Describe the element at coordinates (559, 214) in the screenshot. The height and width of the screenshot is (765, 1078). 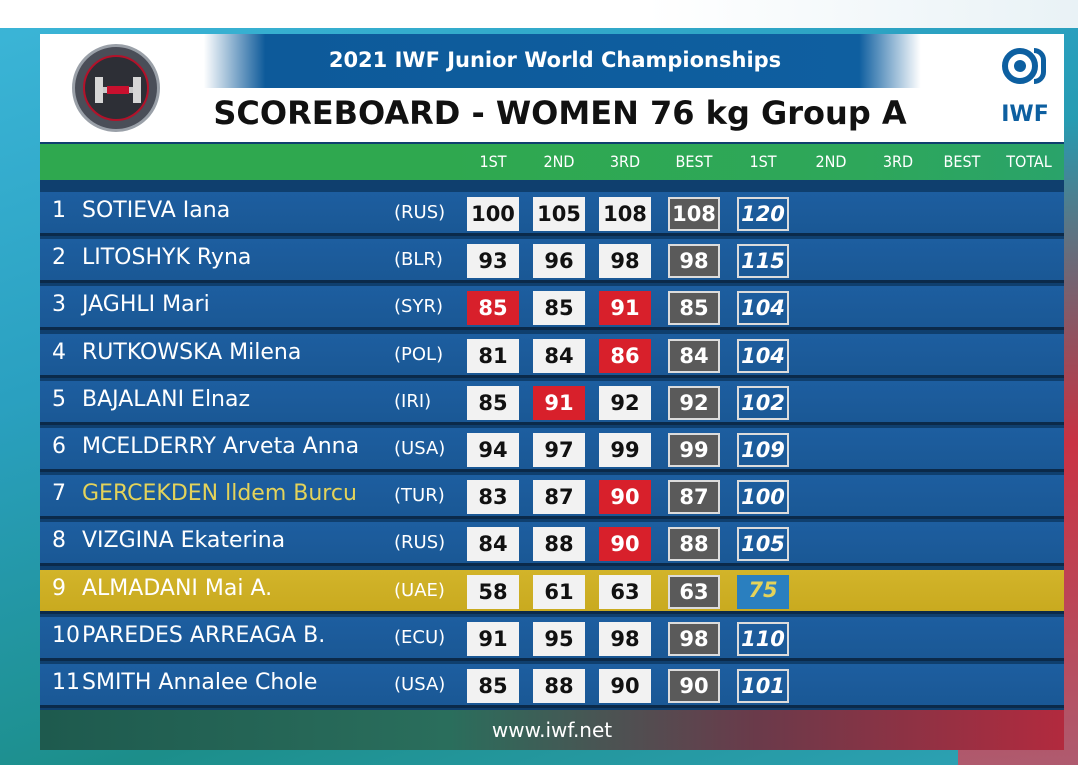
I see `snatch-attempt-2: 105` at that location.